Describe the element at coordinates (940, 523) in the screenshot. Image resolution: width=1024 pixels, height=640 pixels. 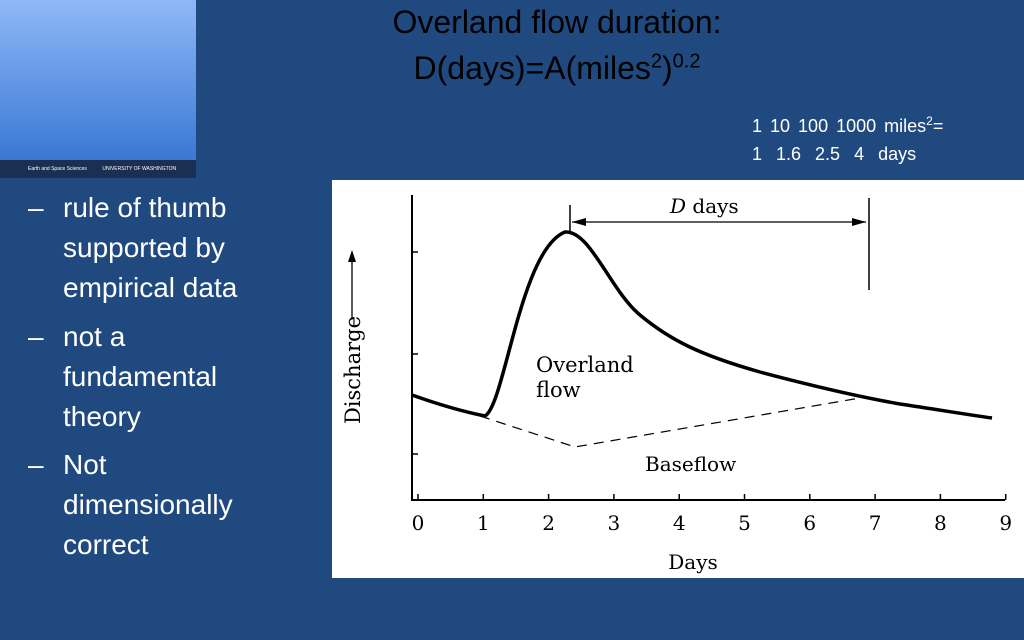
I see `x-tick-label: 8` at that location.